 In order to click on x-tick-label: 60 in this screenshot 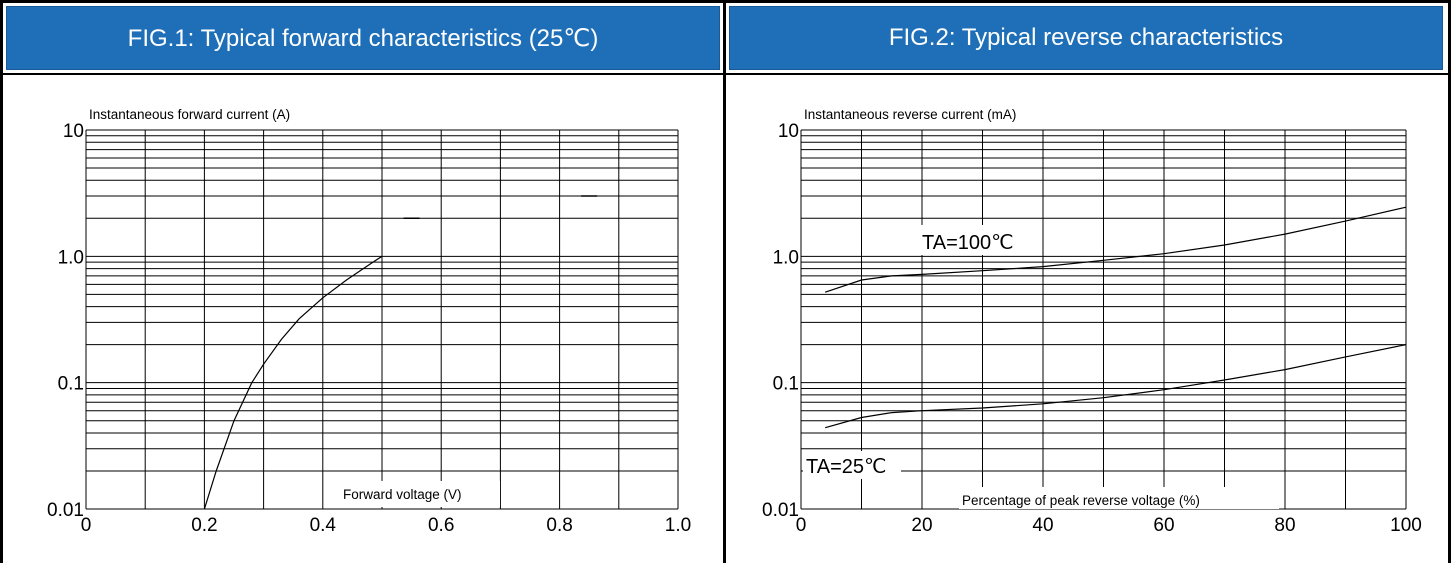, I will do `click(1163, 525)`.